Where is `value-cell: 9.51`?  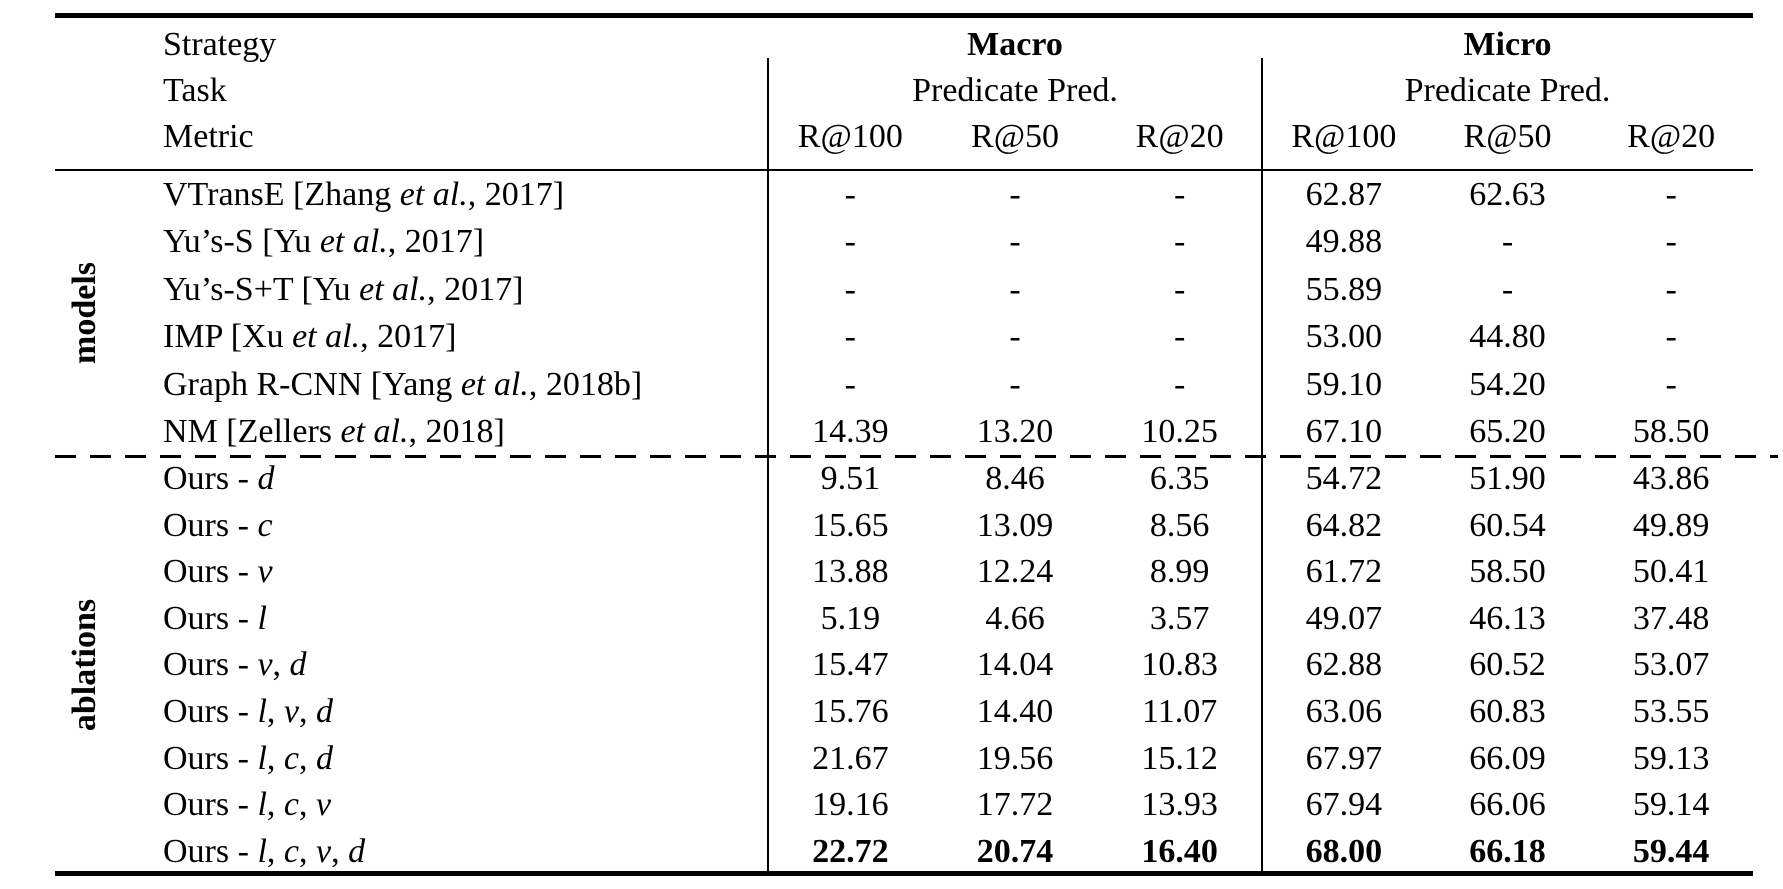
value-cell: 9.51 is located at coordinates (850, 479).